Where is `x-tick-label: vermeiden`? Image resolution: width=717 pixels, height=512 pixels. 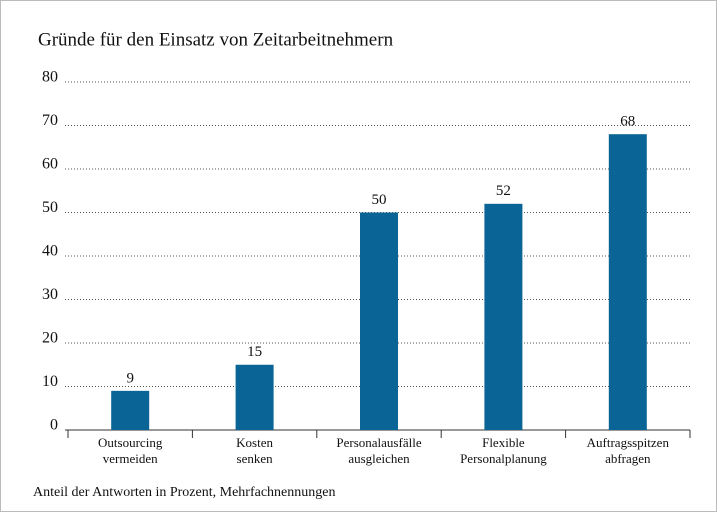 x-tick-label: vermeiden is located at coordinates (130, 458).